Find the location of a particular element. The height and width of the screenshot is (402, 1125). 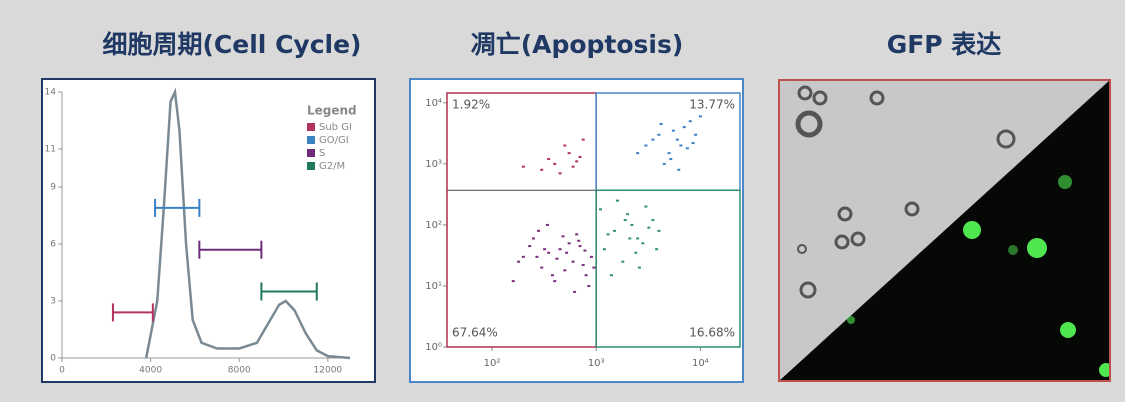

legend-title: Legend is located at coordinates (332, 111).